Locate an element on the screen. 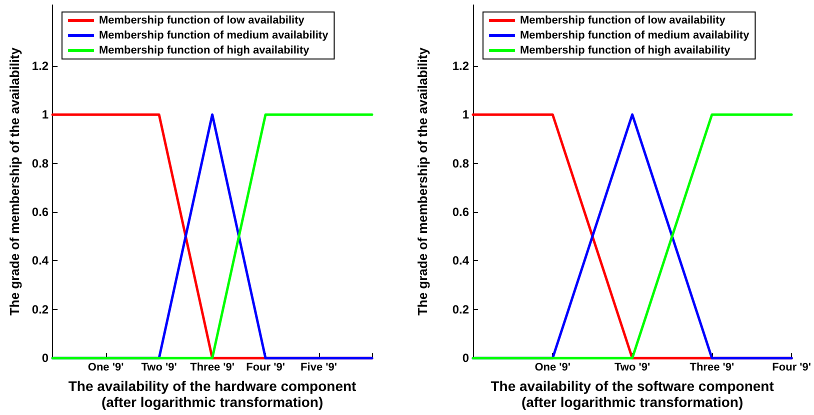 The width and height of the screenshot is (814, 415). x-tick-label: Five '9' is located at coordinates (319, 368).